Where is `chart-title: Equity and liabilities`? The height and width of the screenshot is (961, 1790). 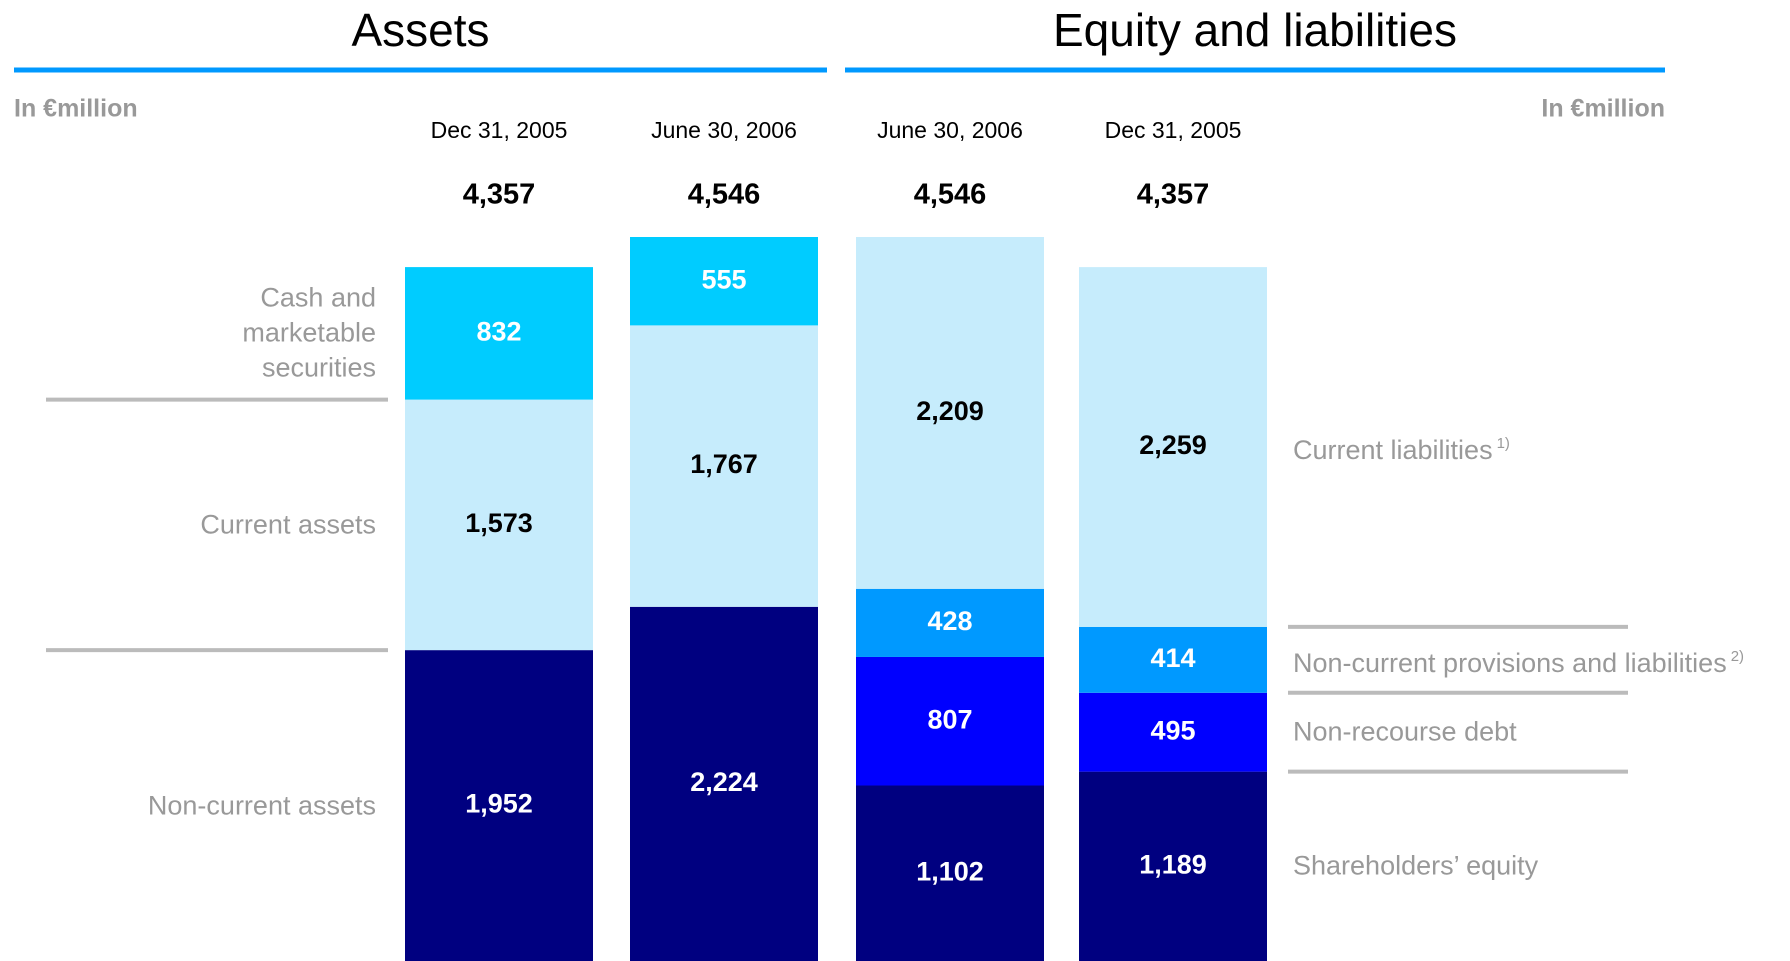 chart-title: Equity and liabilities is located at coordinates (1255, 30).